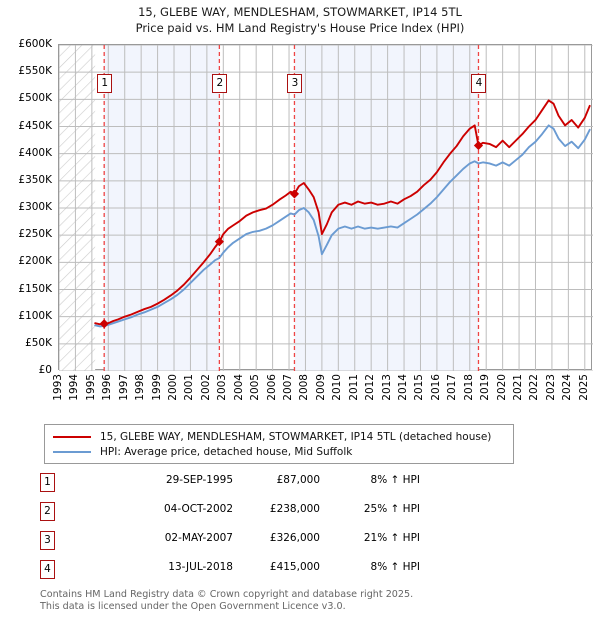 The width and height of the screenshot is (600, 620). Describe the element at coordinates (403, 387) in the screenshot. I see `x-axis-tick-label: 2014` at that location.